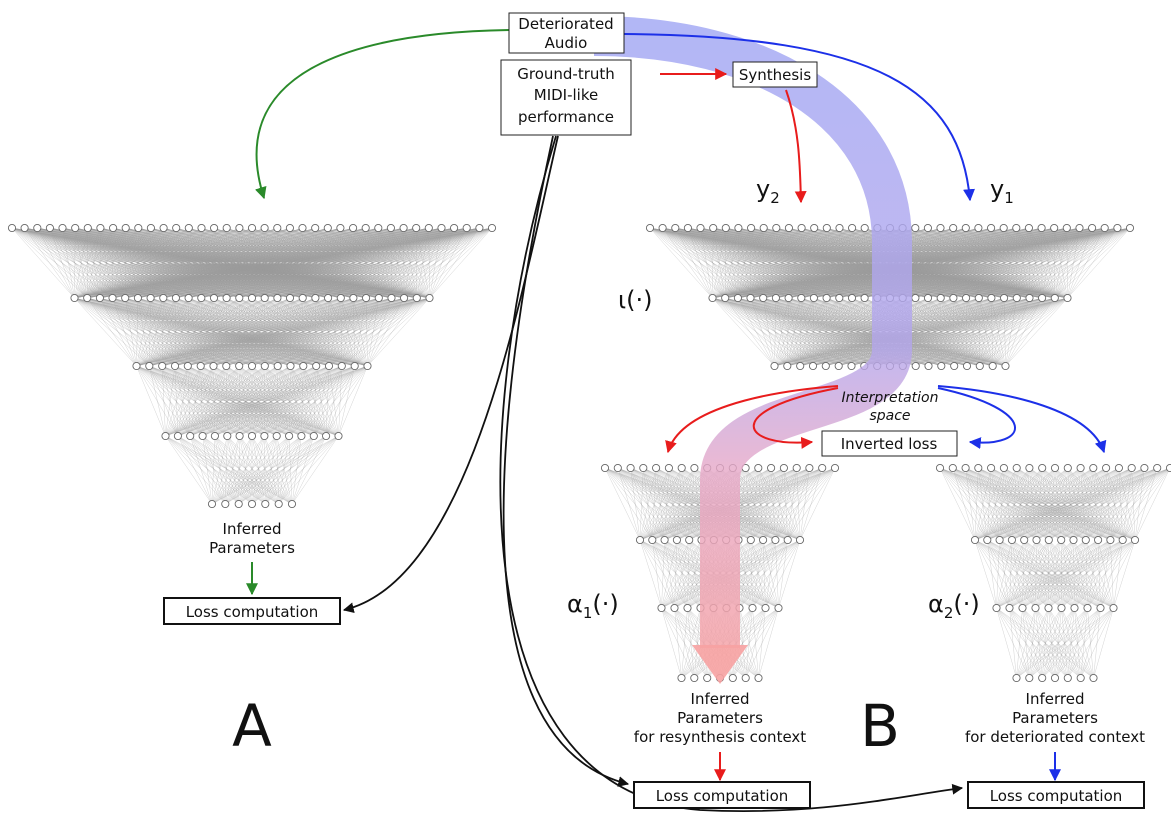  I want to click on output2-line1: Inferred, so click(1055, 699).